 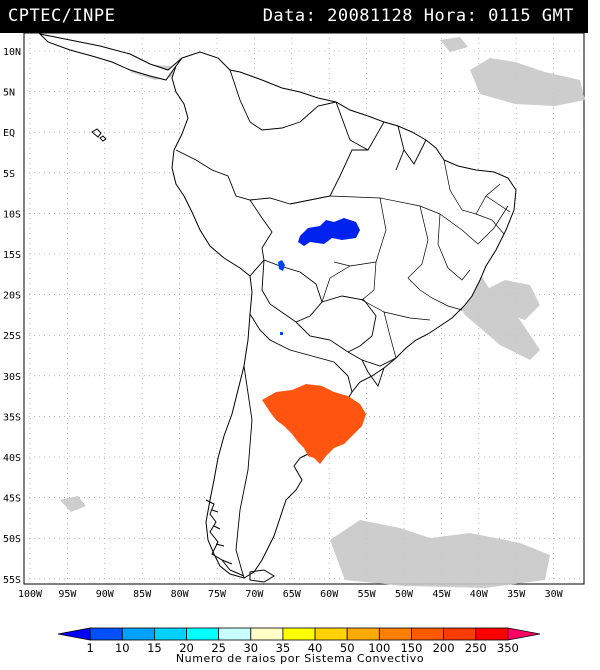 What do you see at coordinates (400, 259) in the screenshot?
I see `state-borders` at bounding box center [400, 259].